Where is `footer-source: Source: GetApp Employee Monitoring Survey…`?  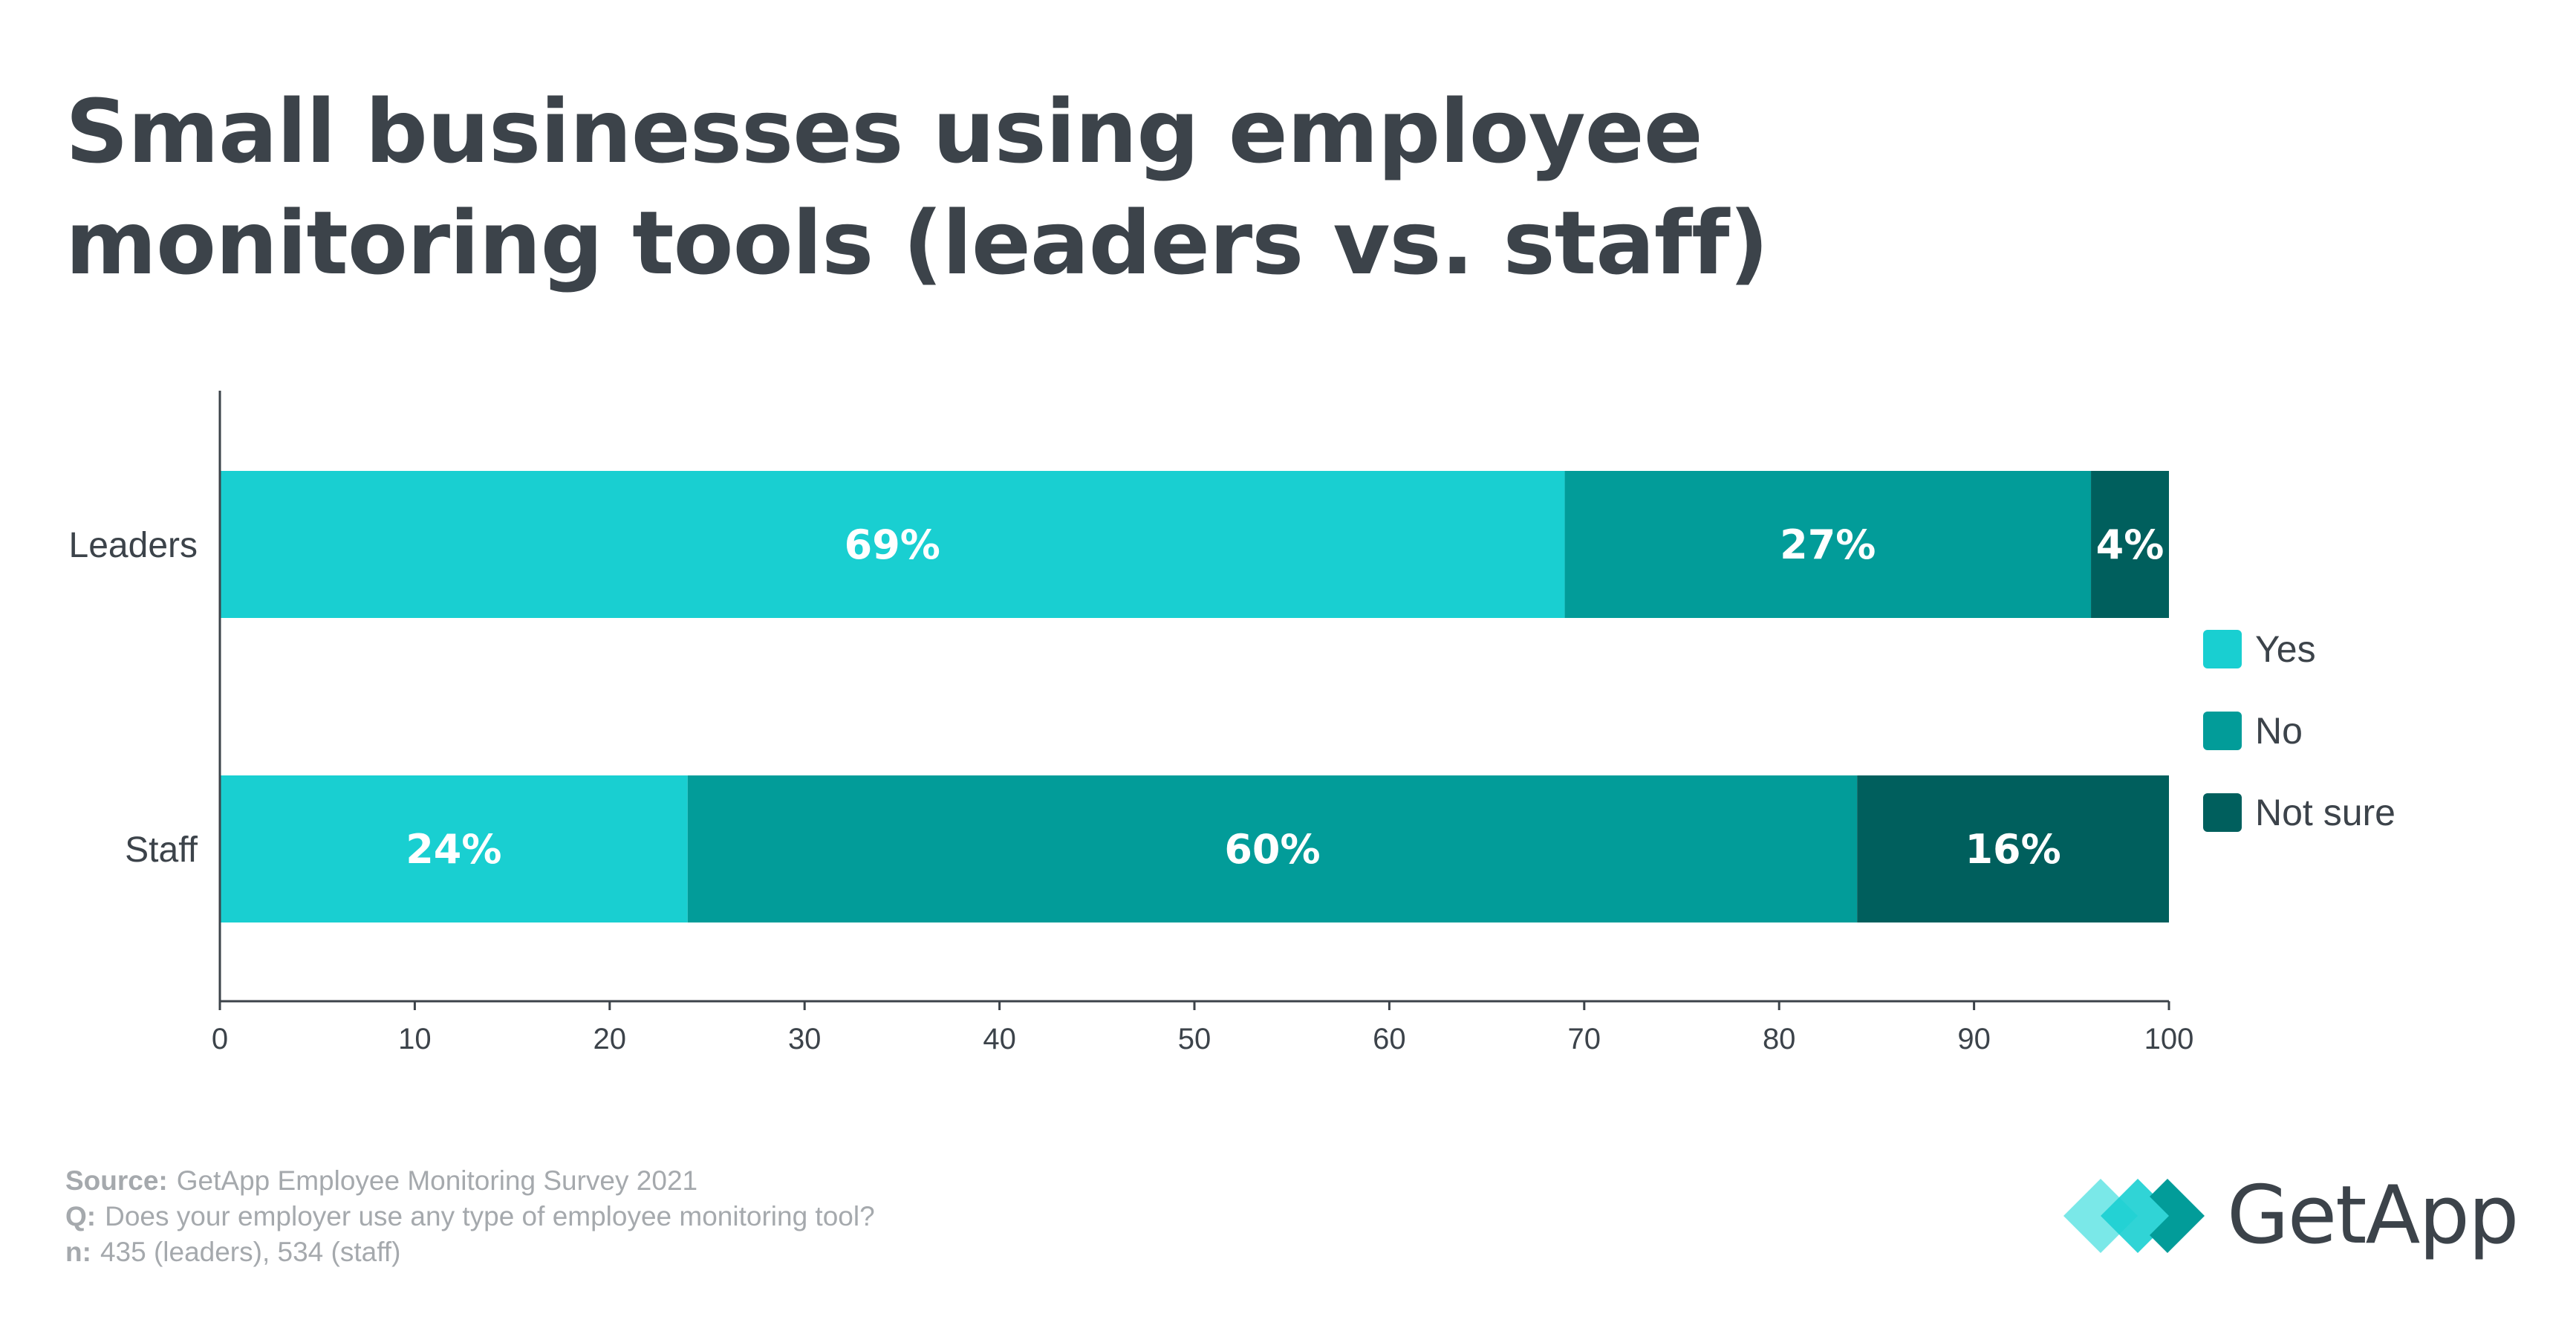 footer-source: Source: GetApp Employee Monitoring Survey… is located at coordinates (470, 1181).